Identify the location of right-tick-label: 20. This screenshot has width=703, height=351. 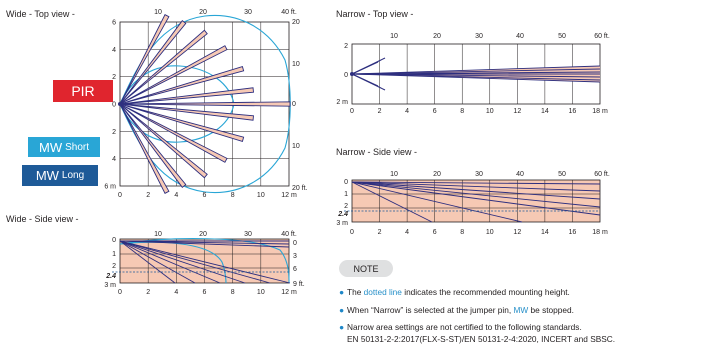
(296, 22).